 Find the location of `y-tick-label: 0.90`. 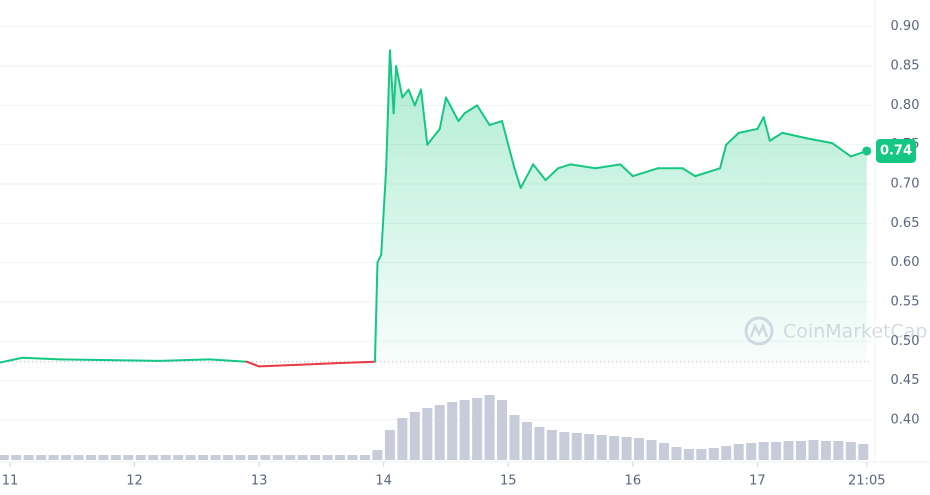

y-tick-label: 0.90 is located at coordinates (905, 26).